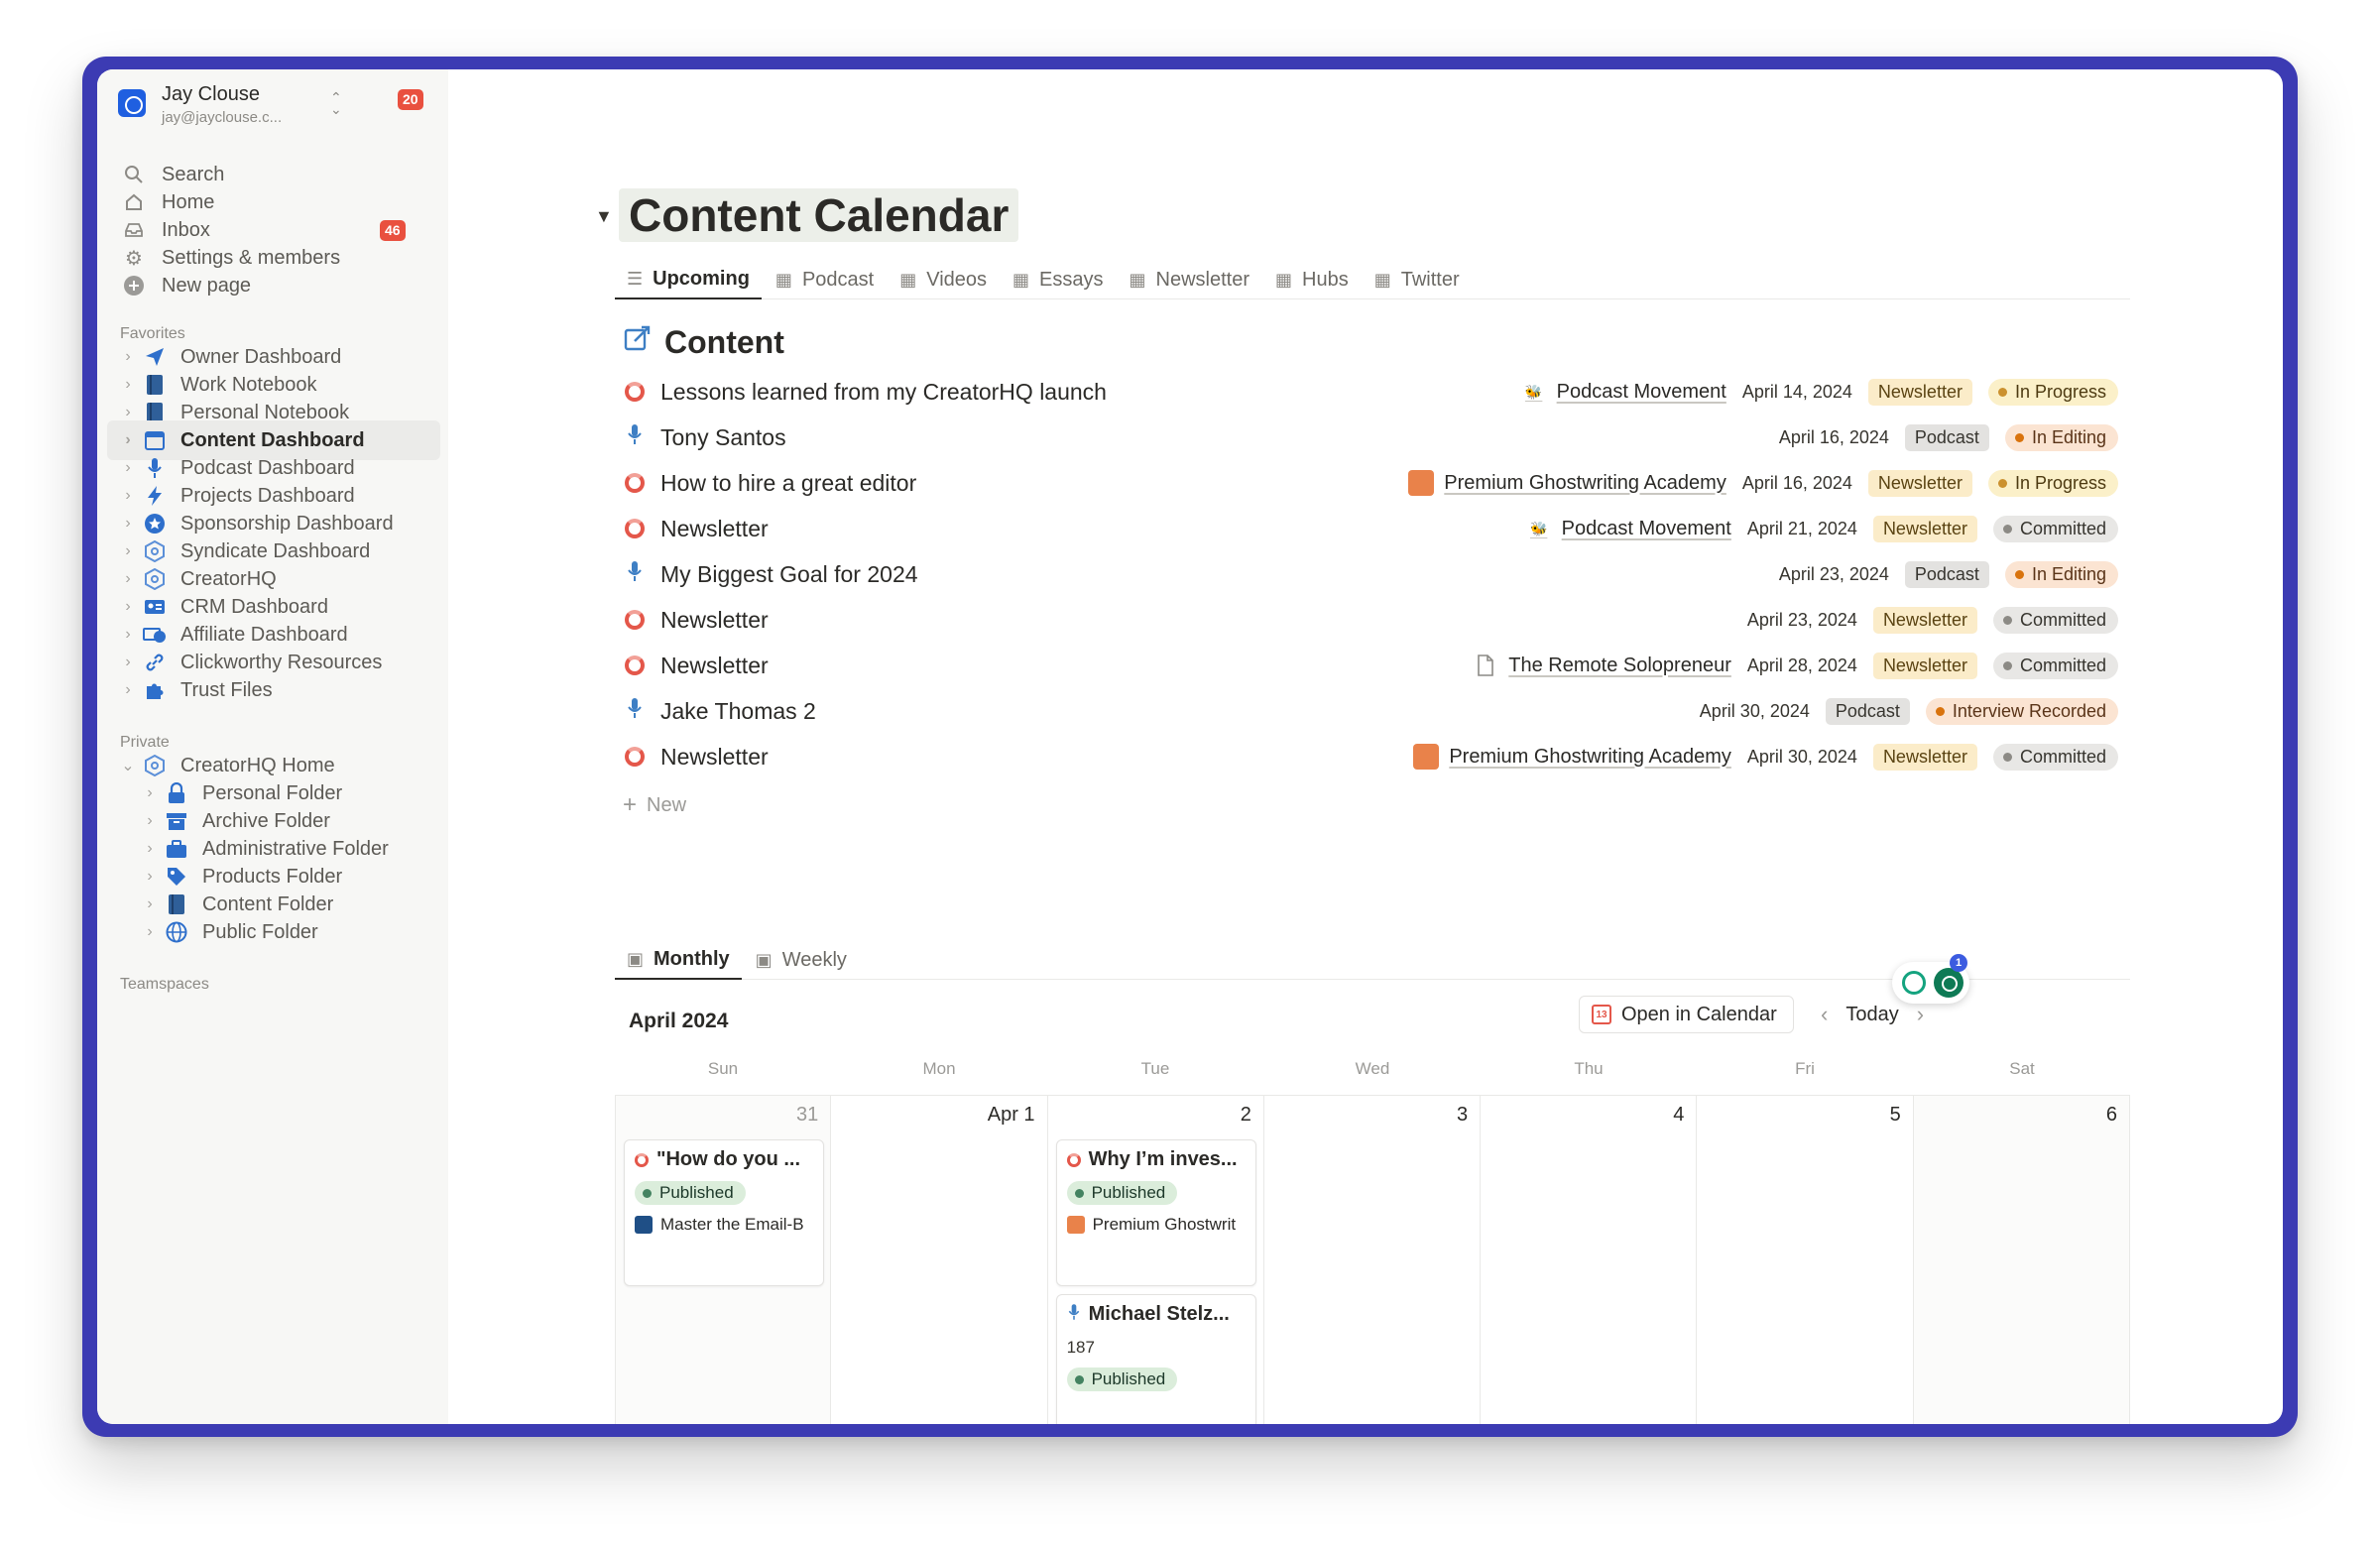  Describe the element at coordinates (788, 482) in the screenshot. I see `row-title: How to hire a great editor` at that location.